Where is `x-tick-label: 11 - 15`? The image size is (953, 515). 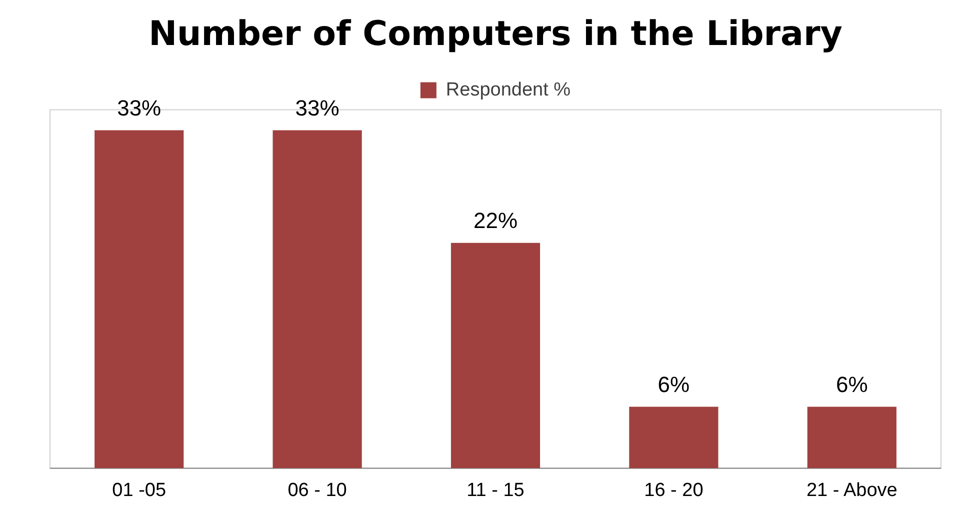
x-tick-label: 11 - 15 is located at coordinates (495, 490).